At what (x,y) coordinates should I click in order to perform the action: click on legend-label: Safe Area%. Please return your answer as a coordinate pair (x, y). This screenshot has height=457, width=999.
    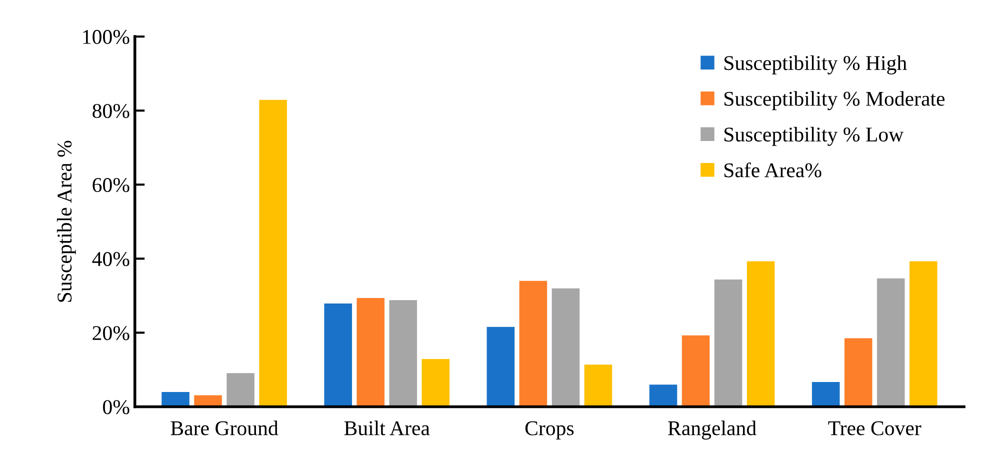
    Looking at the image, I should click on (773, 170).